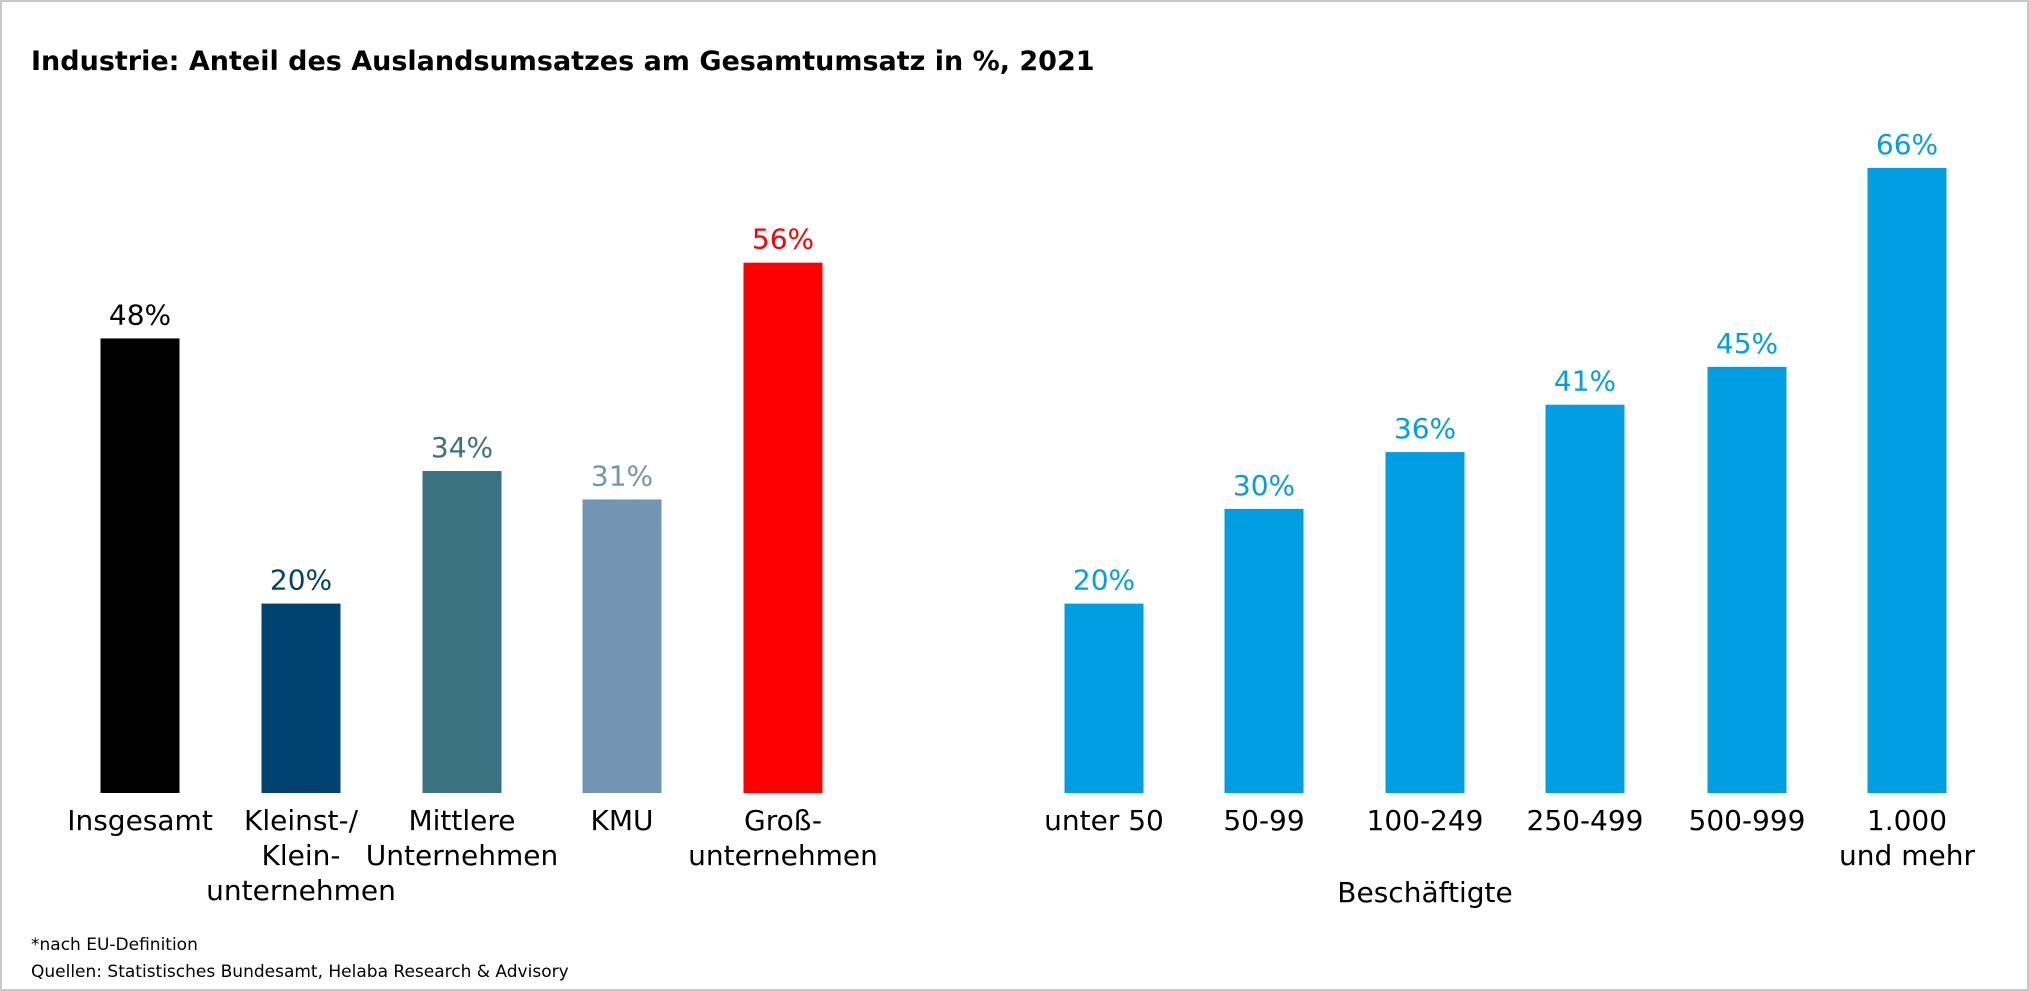 The image size is (2029, 991). I want to click on x-axis-label: Beschäftigte, so click(1424, 892).